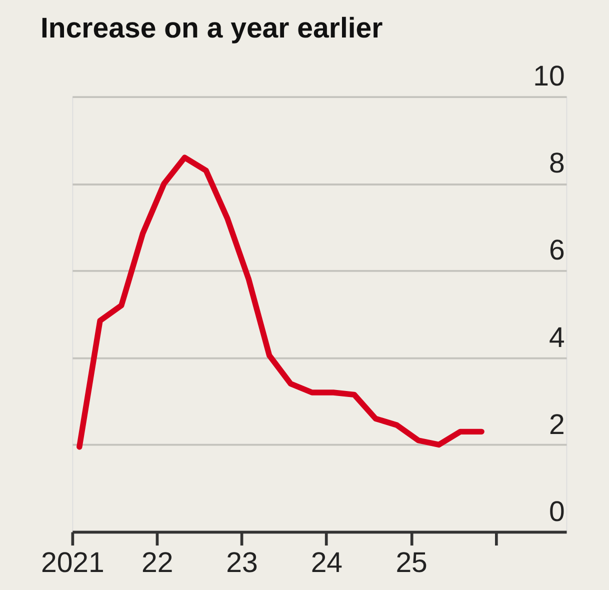 This screenshot has height=590, width=609. I want to click on x-tick-label: 2021, so click(72, 563).